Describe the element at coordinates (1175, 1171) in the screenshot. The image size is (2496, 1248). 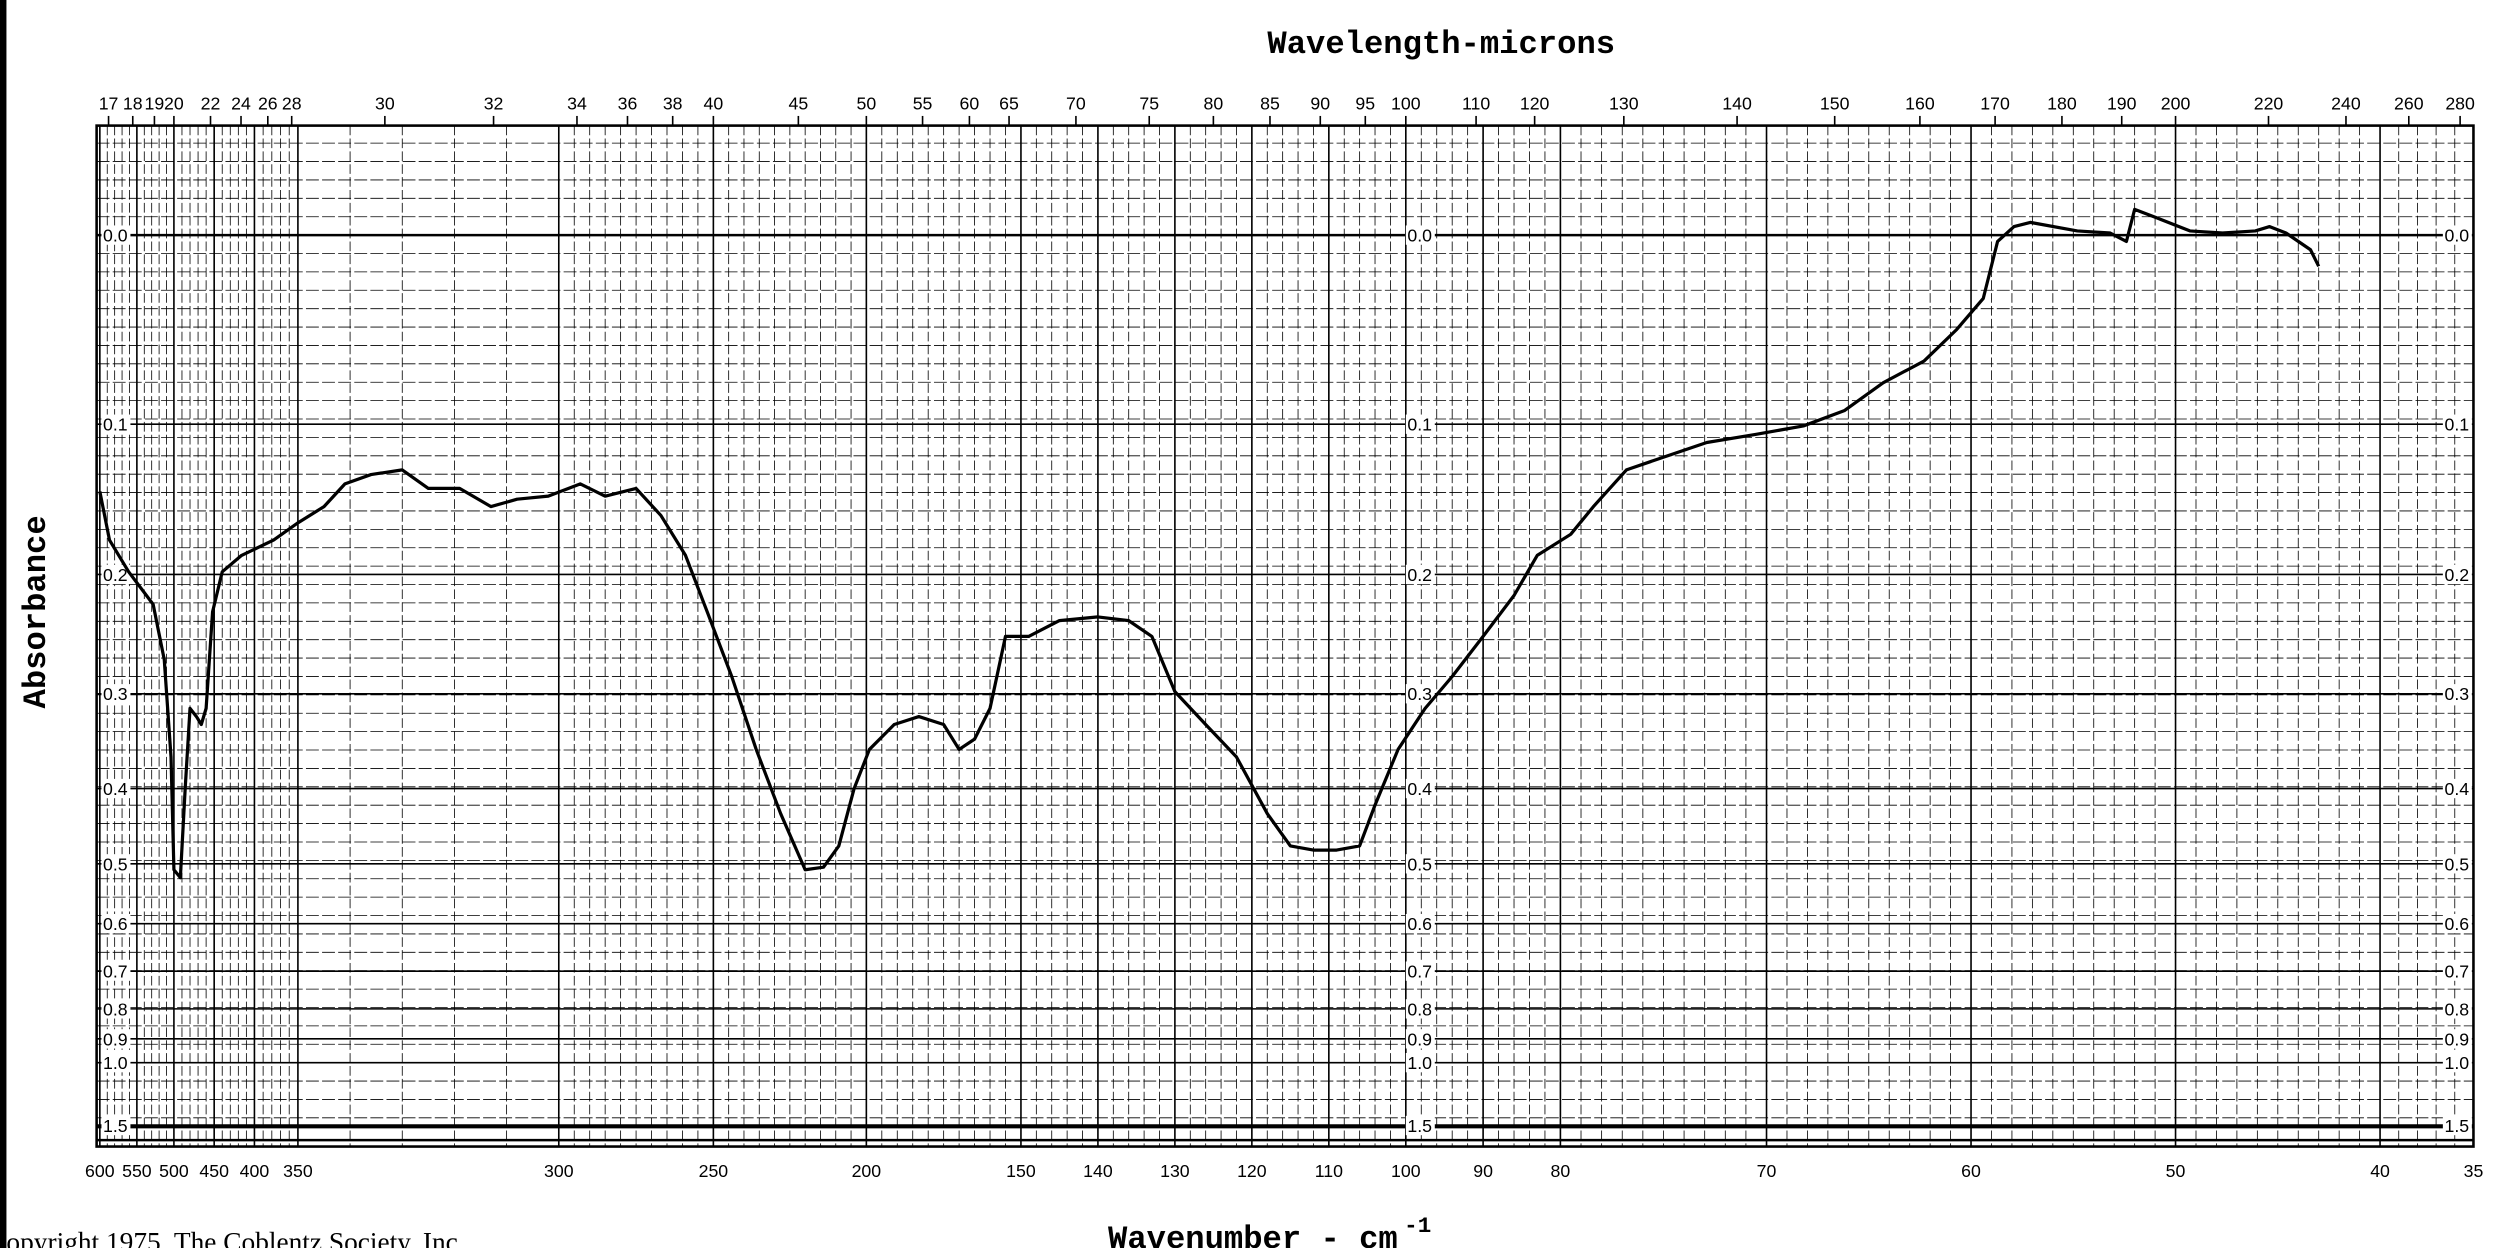
I see `x-tick-label: 130` at that location.